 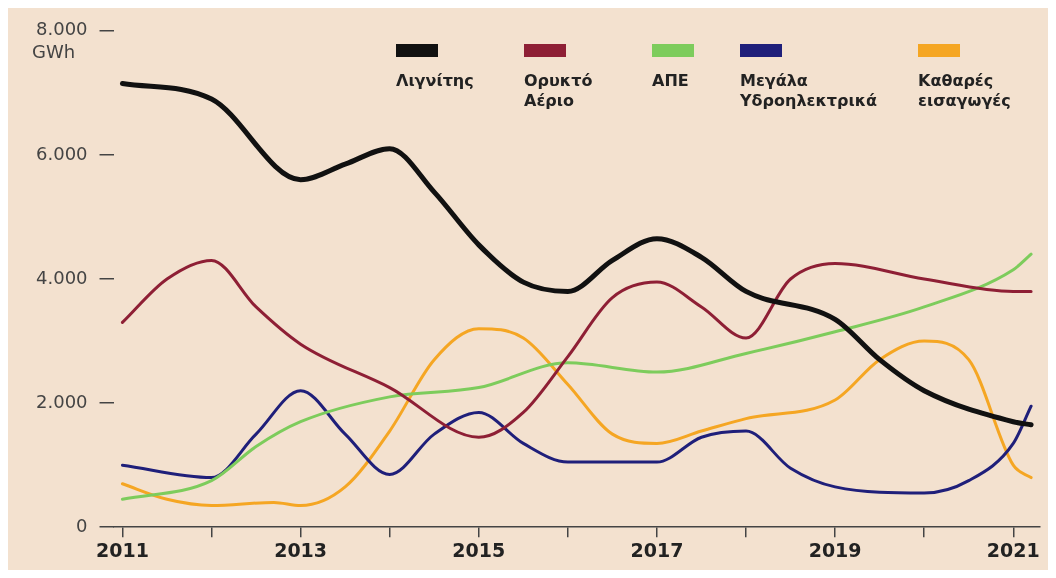 What do you see at coordinates (62, 277) in the screenshot?
I see `y-tick-label: 4.000` at bounding box center [62, 277].